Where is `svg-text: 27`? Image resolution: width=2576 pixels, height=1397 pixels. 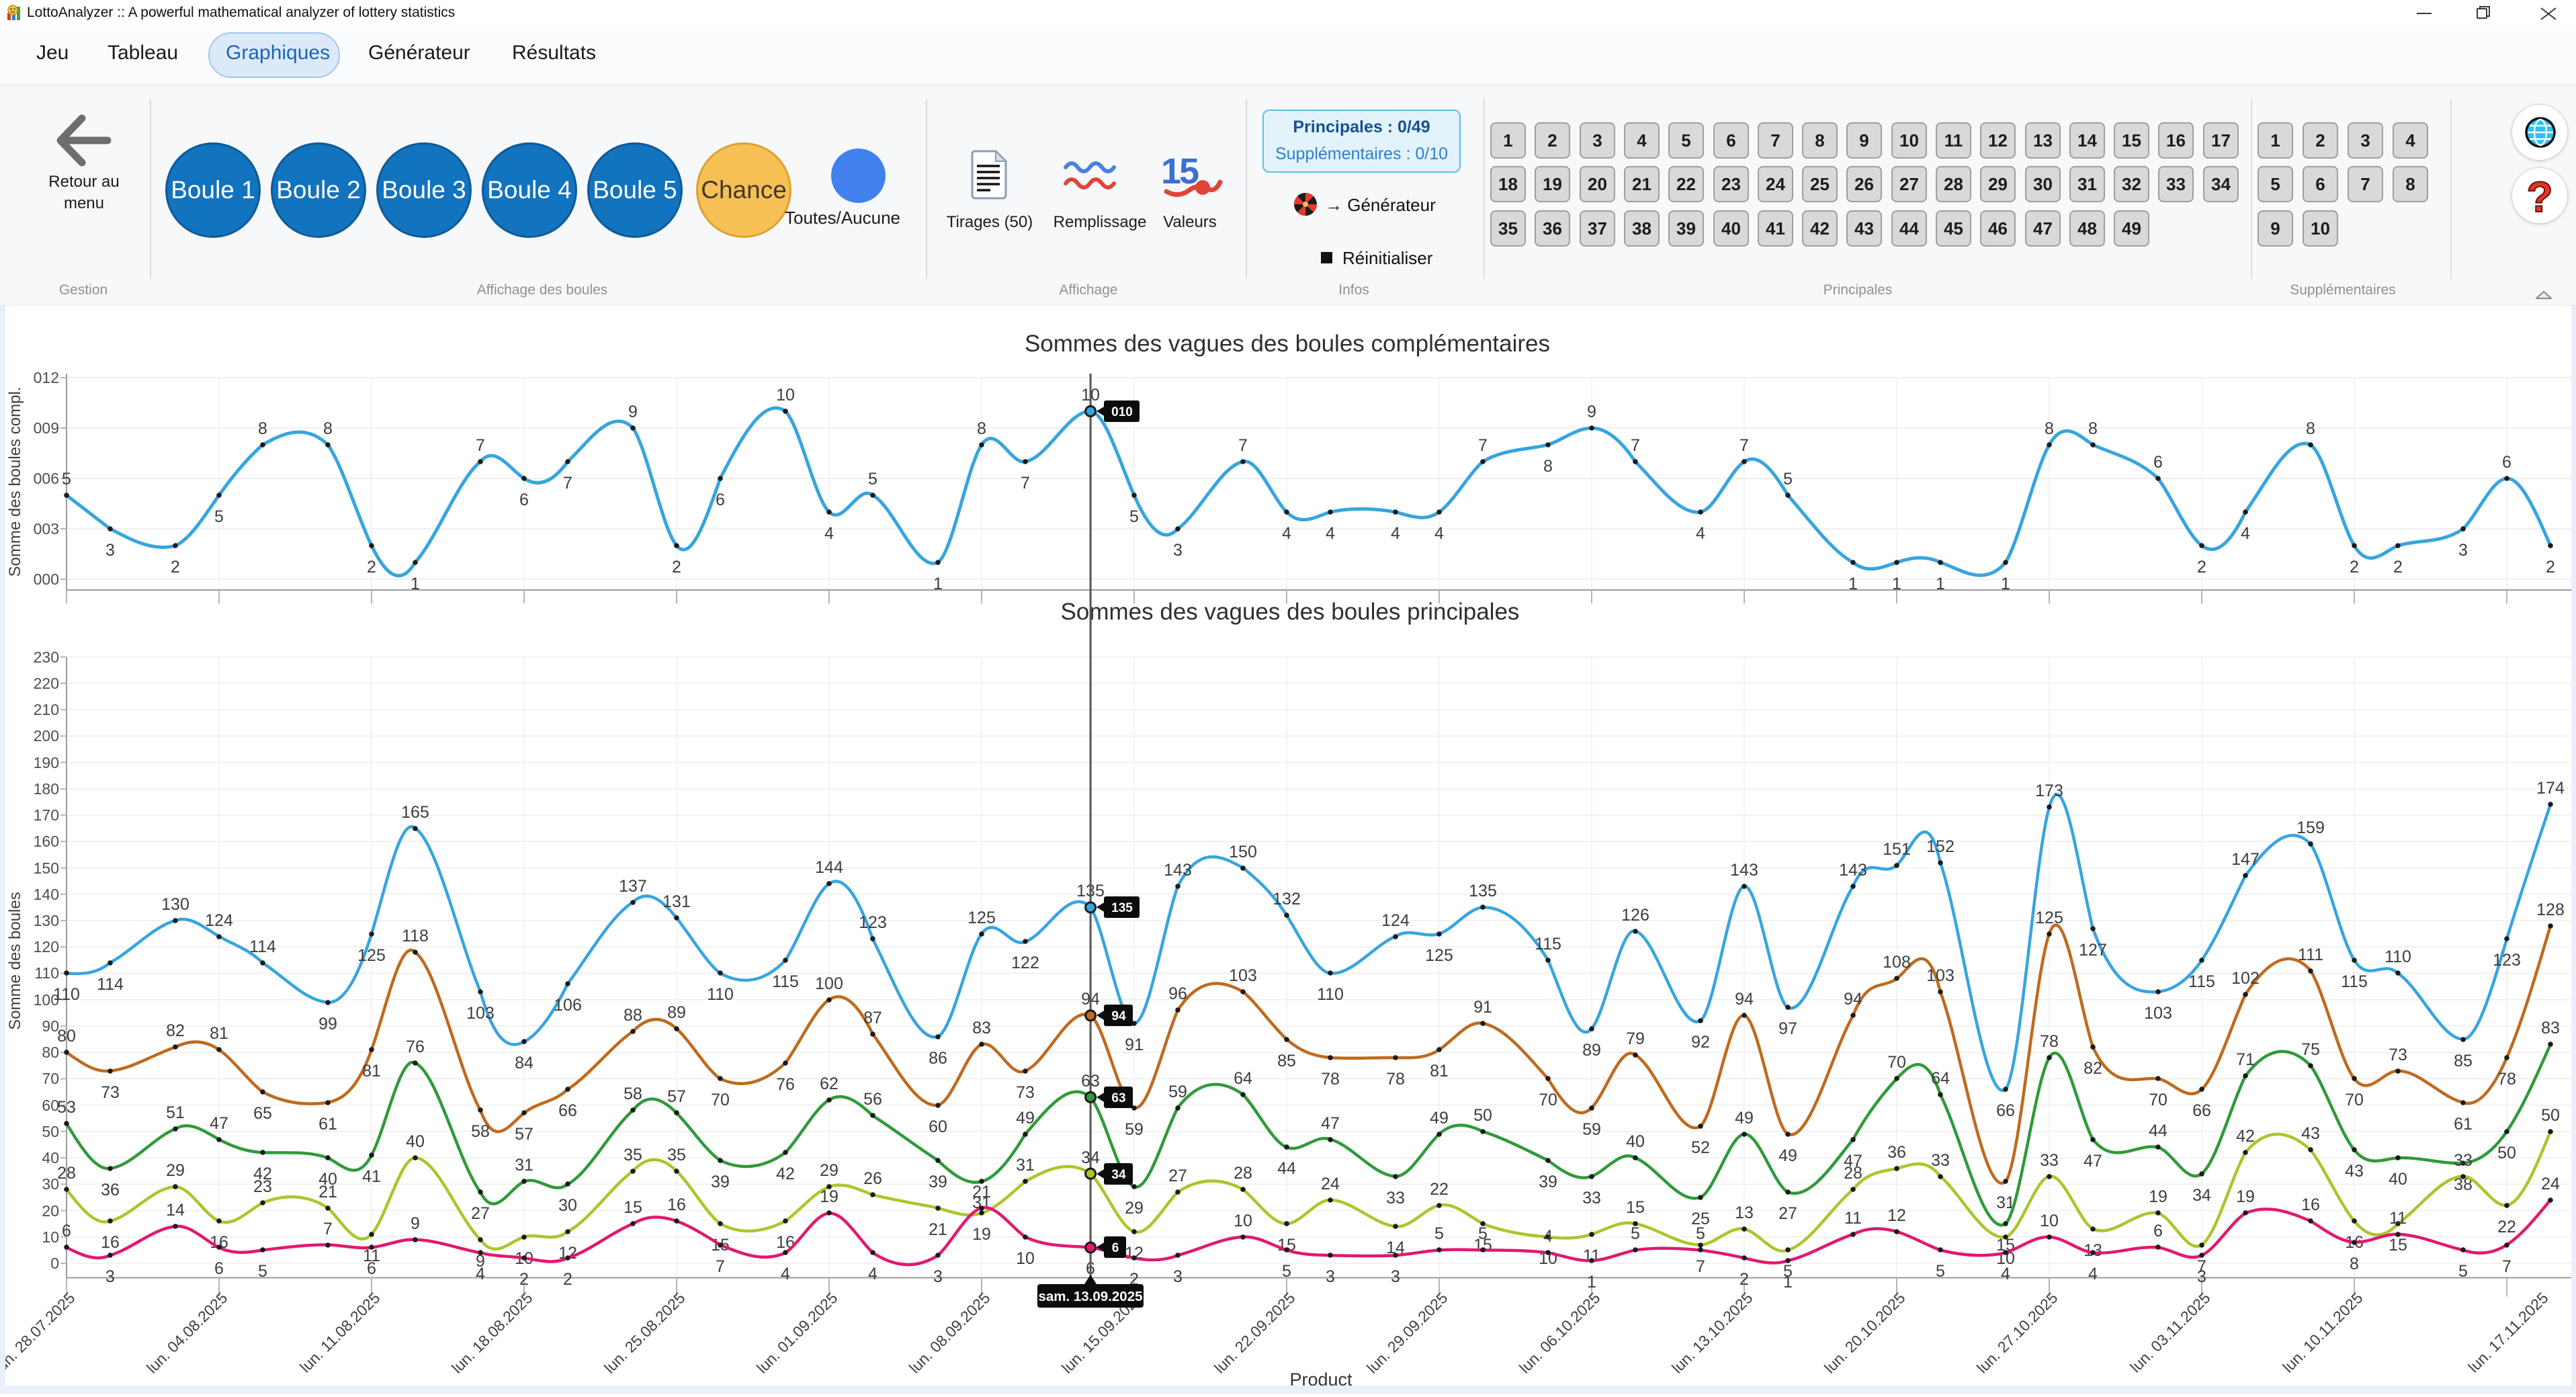
svg-text: 27 is located at coordinates (1177, 1176).